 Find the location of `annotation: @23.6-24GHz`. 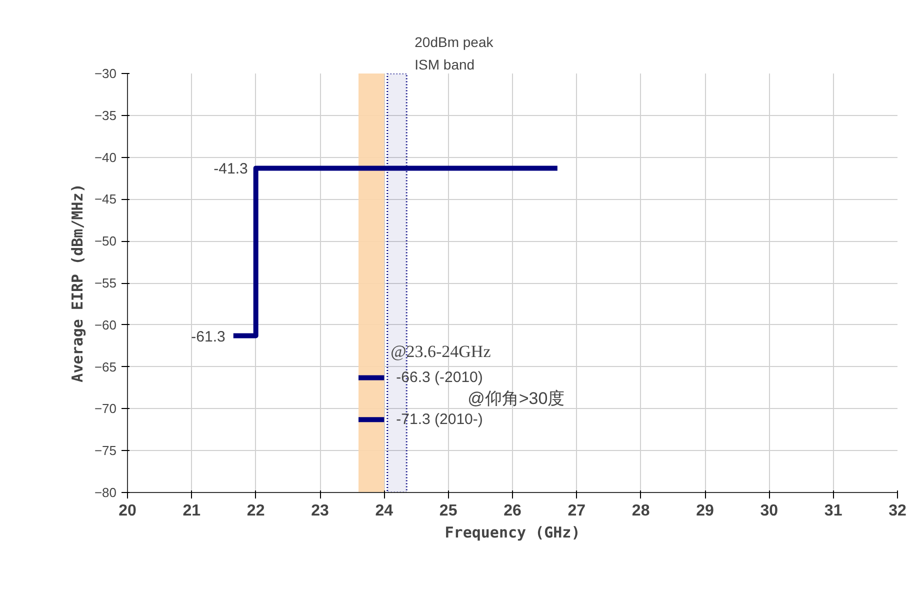

annotation: @23.6-24GHz is located at coordinates (441, 352).